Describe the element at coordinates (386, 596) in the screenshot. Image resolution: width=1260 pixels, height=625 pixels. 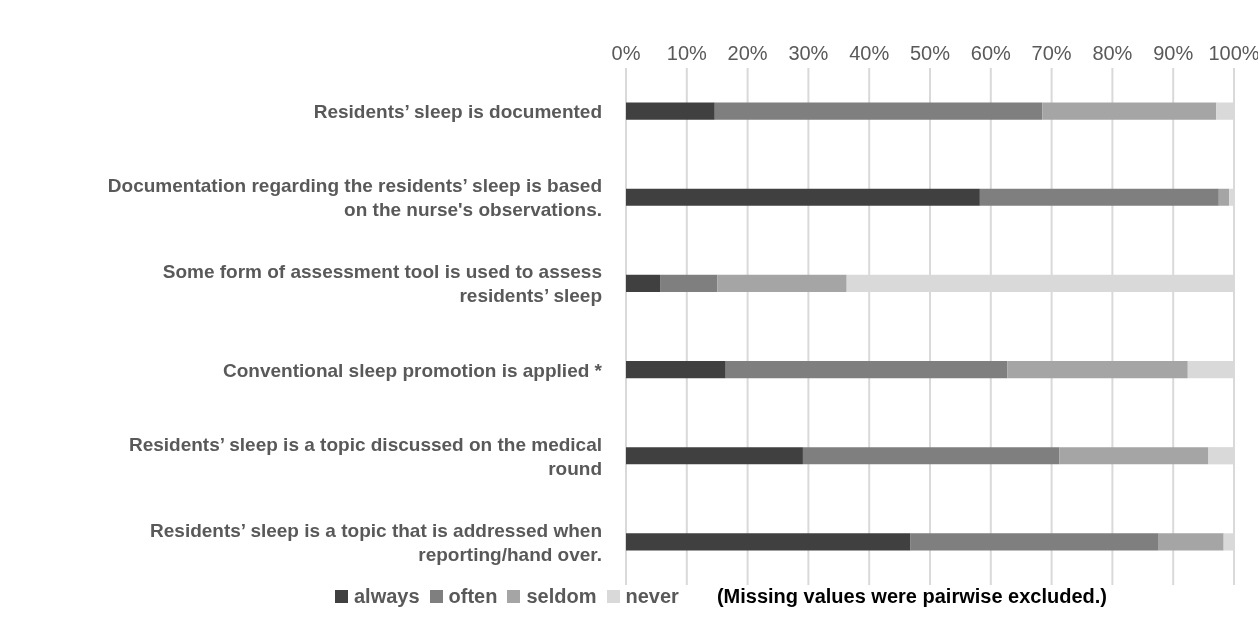
I see `legend-label: always` at that location.